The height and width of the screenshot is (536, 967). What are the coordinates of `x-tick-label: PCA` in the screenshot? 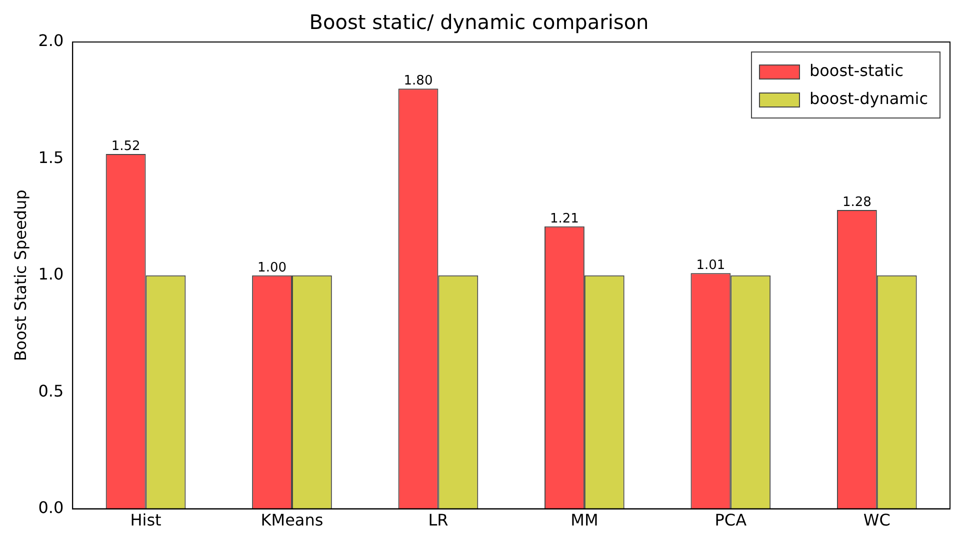 It's located at (730, 520).